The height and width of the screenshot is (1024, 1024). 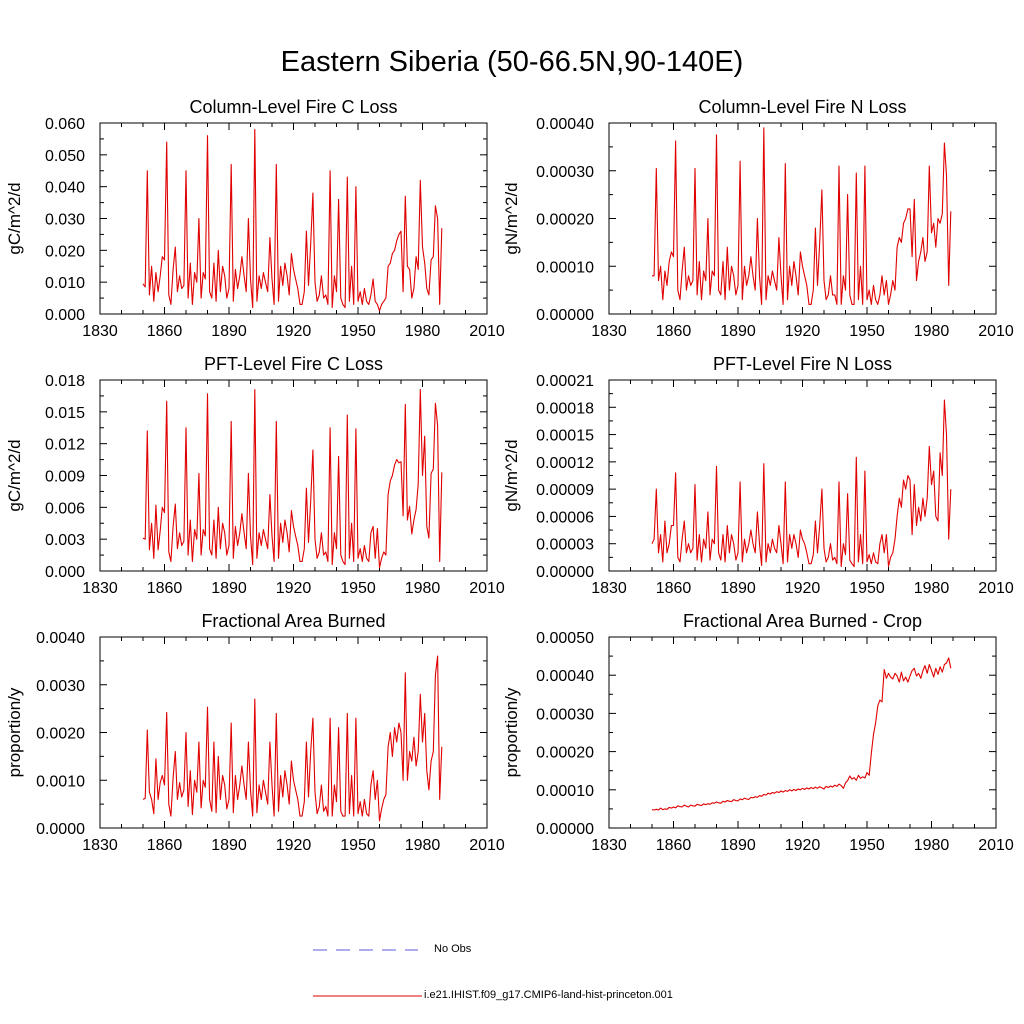 I want to click on y-tick-label: 0.00050, so click(x=565, y=638).